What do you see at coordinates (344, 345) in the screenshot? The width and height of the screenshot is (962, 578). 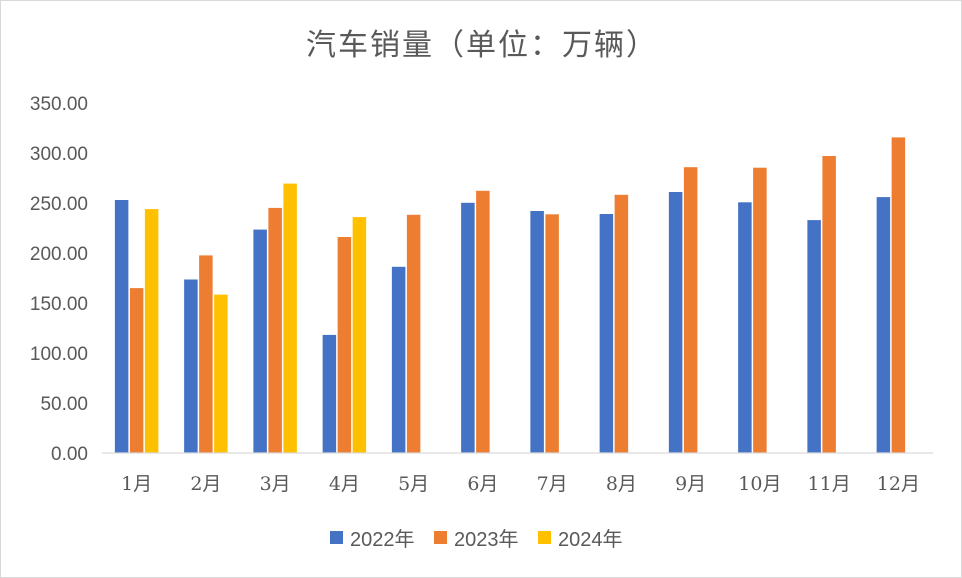 I see `bar-2023年-4月` at bounding box center [344, 345].